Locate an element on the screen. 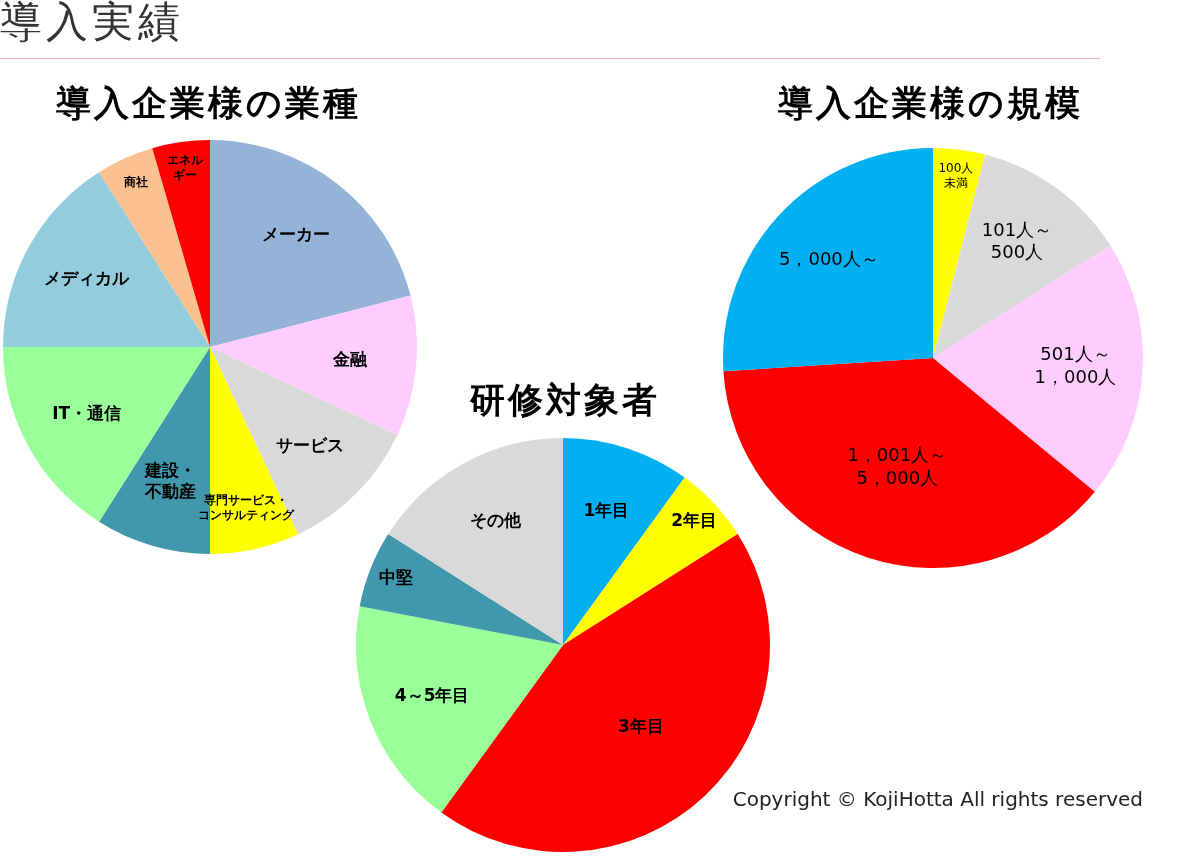 The image size is (1200, 865). slice-label: メーカー is located at coordinates (296, 234).